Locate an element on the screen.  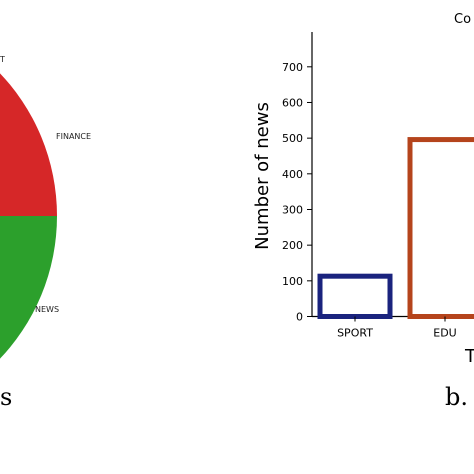
pie-label-t: T is located at coordinates (2, 59).